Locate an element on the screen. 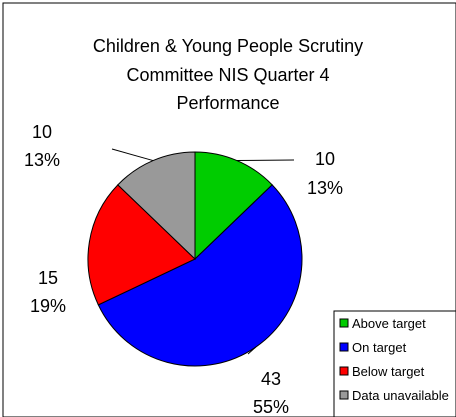  legend-swatch-below-target is located at coordinates (344, 371).